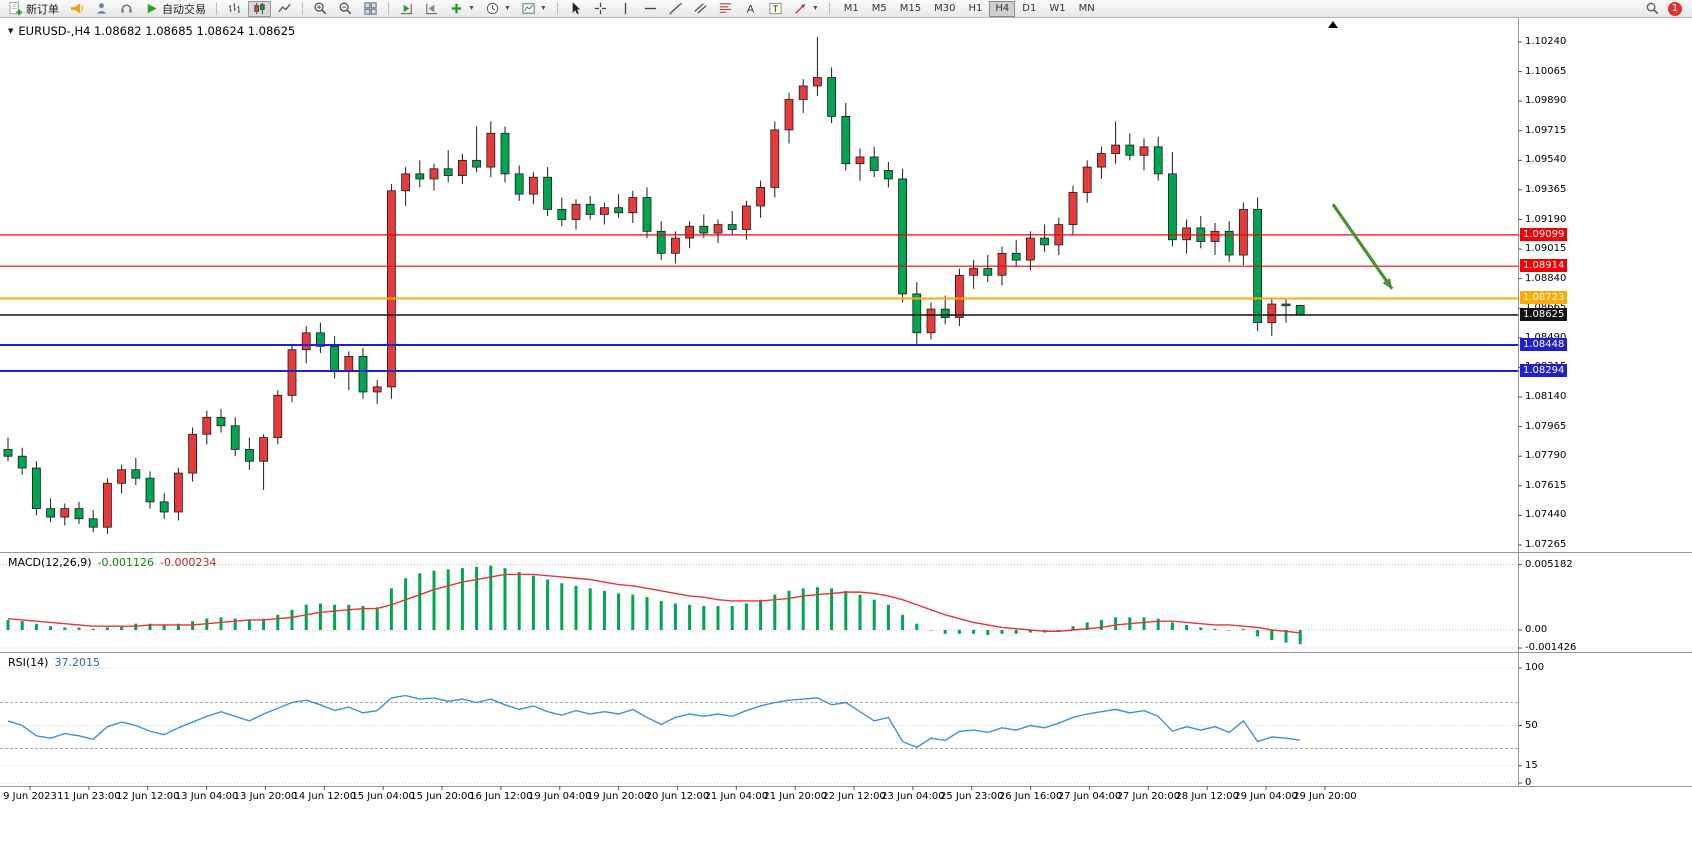  What do you see at coordinates (851, 8) in the screenshot?
I see `timeframe-M1-button: M1` at bounding box center [851, 8].